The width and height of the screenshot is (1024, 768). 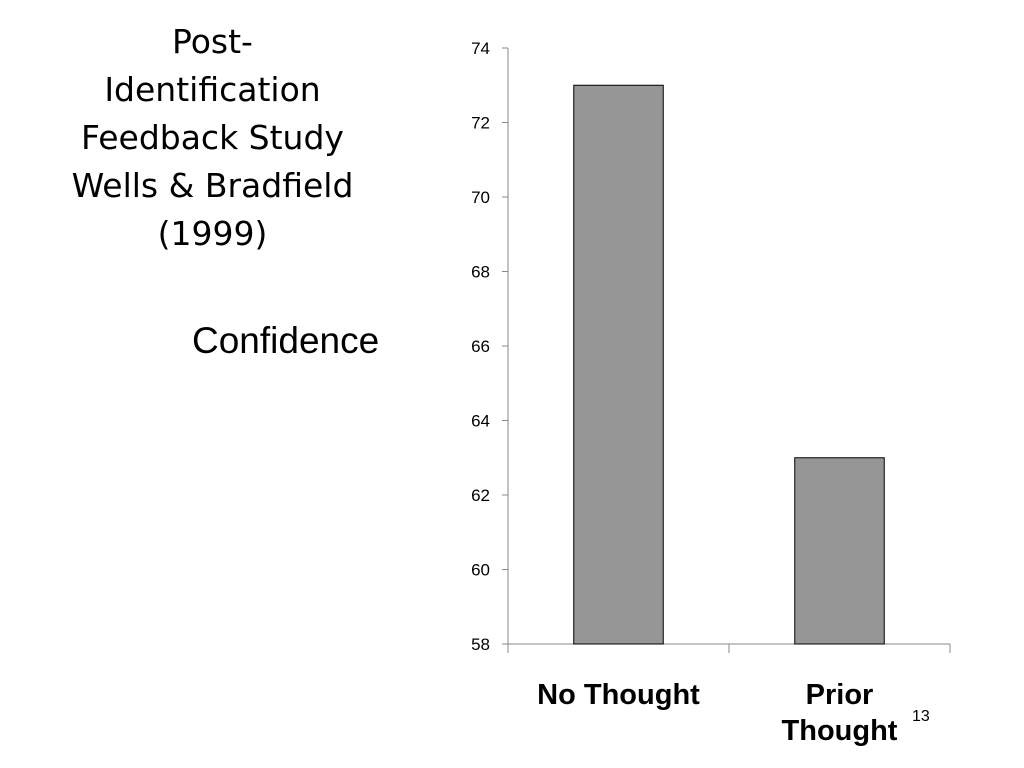 What do you see at coordinates (480, 272) in the screenshot?
I see `y-tick-label: 68` at bounding box center [480, 272].